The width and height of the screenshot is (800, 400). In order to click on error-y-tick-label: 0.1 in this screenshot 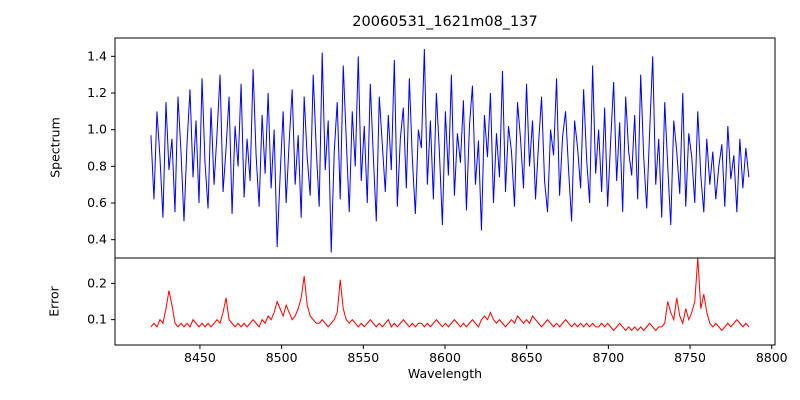, I will do `click(97, 319)`.